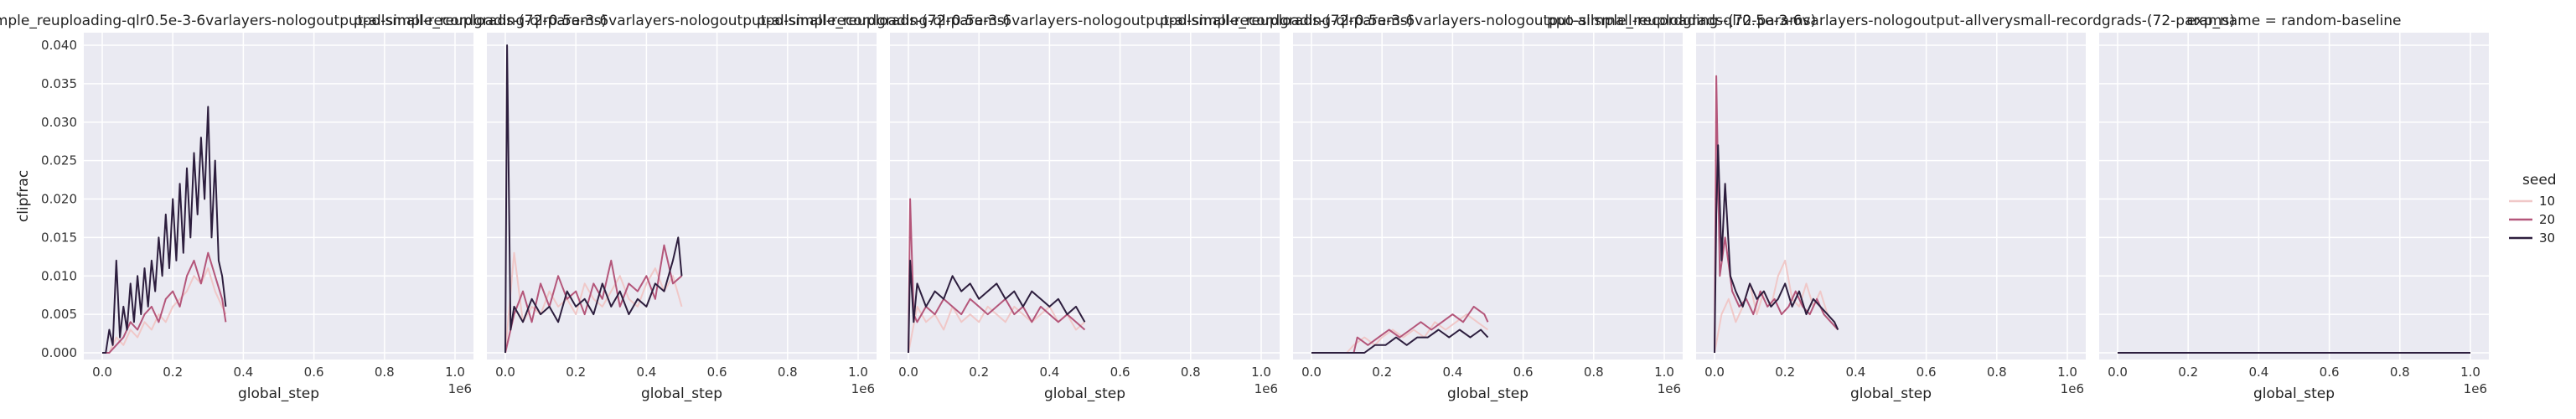  I want to click on legend-label-seed-20: 20, so click(2547, 219).